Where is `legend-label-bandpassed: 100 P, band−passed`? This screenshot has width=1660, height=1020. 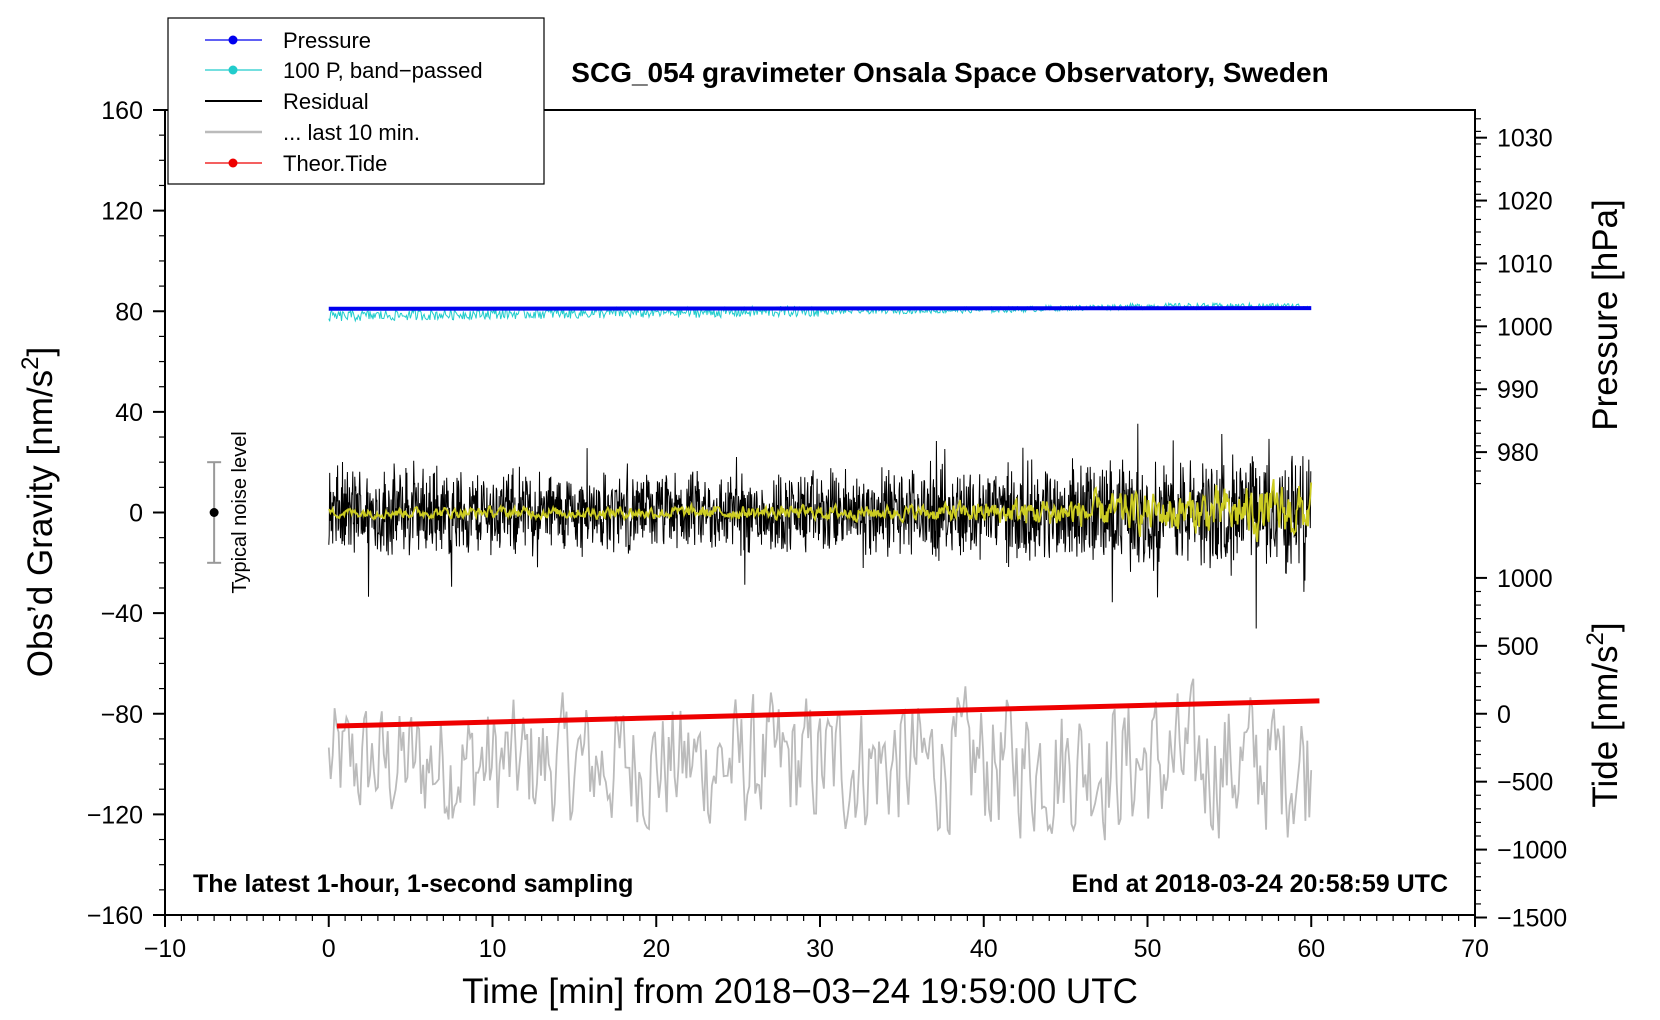
legend-label-bandpassed: 100 P, band−passed is located at coordinates (383, 70).